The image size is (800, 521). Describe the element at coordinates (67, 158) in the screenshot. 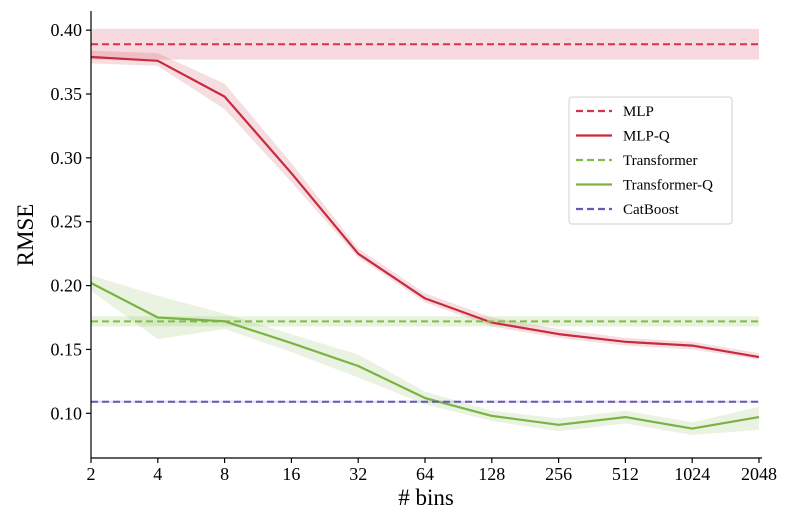

I see `y-tick-label: 0.30` at that location.